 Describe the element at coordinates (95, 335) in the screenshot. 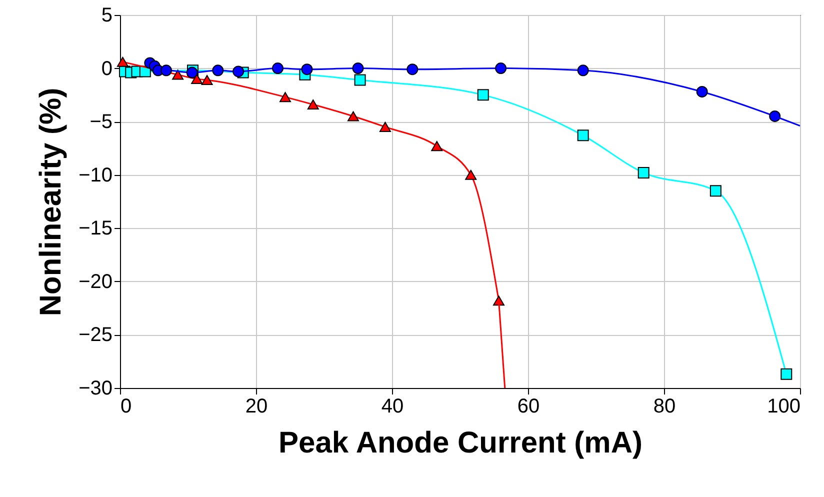

I see `y-tick-label: −25` at that location.